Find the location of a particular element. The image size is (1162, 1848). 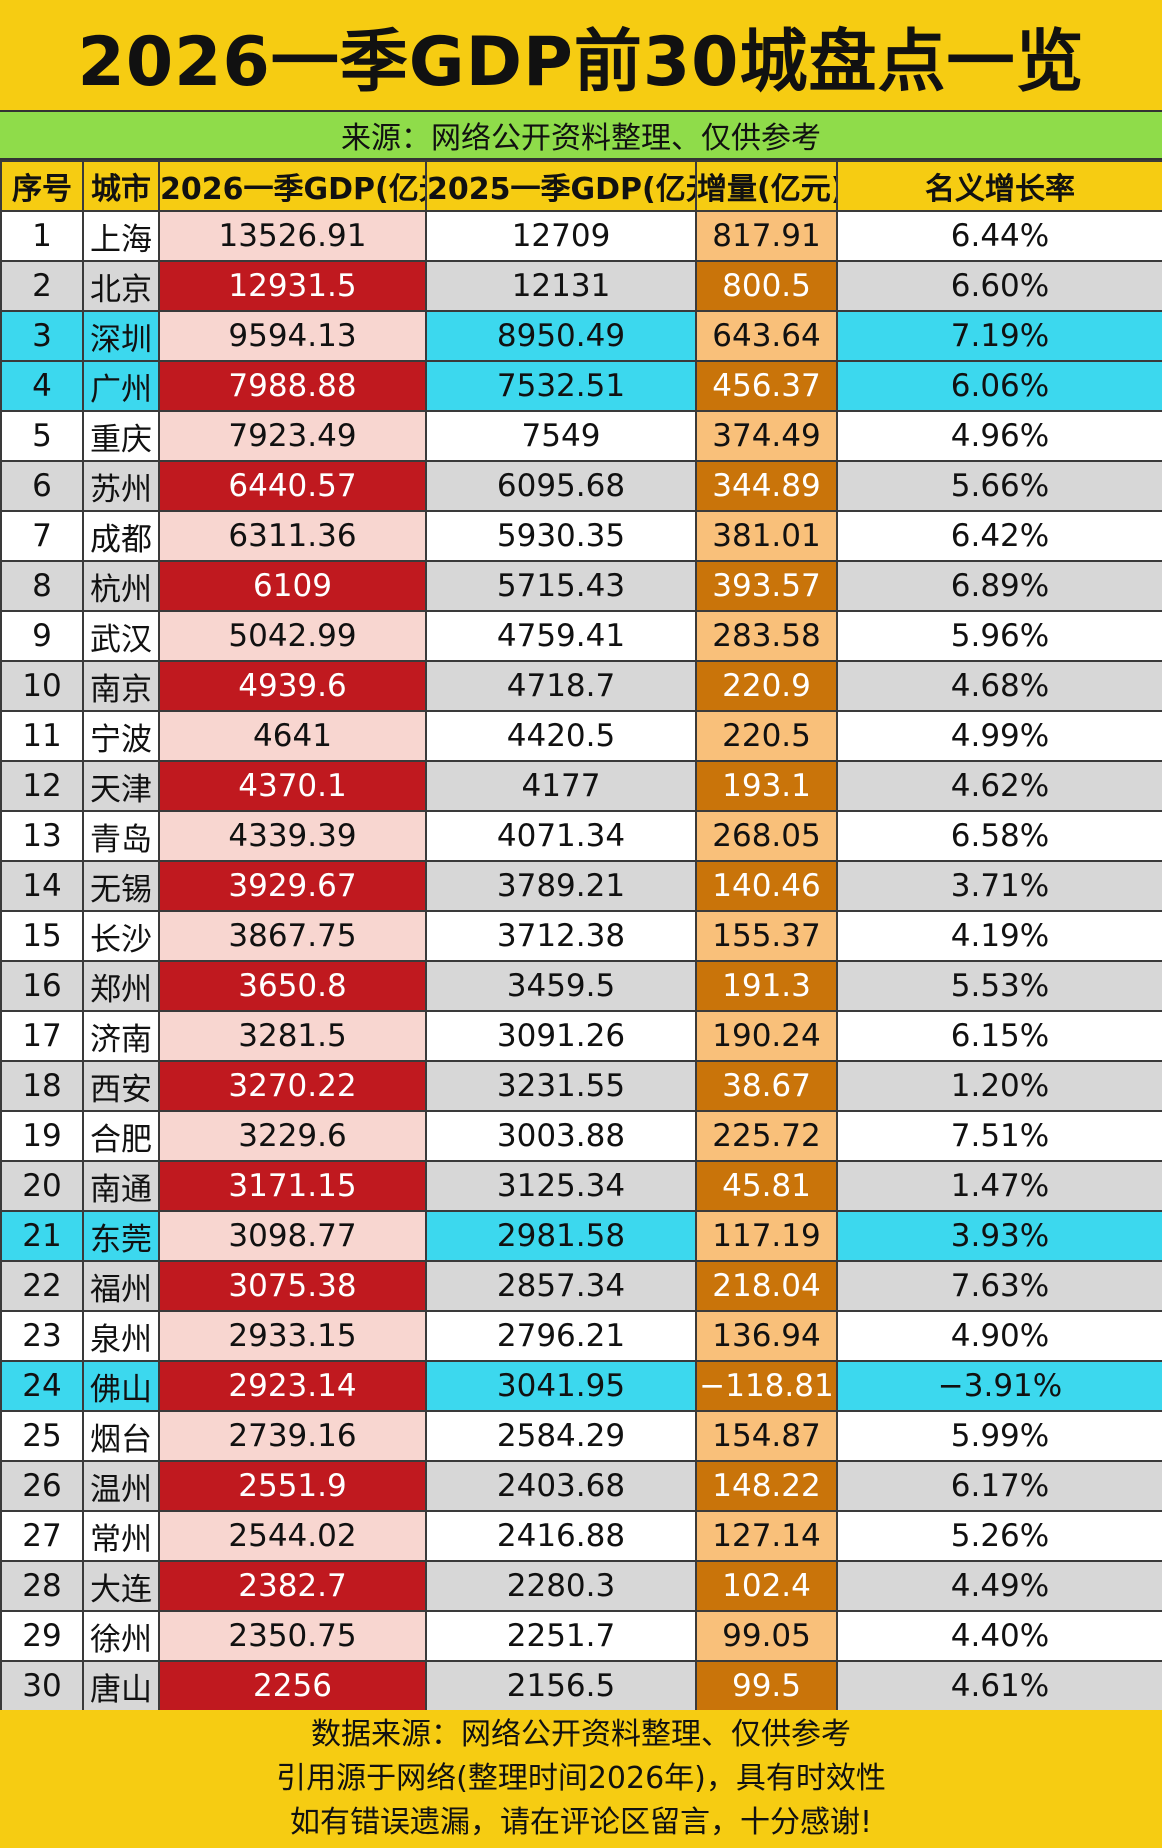

cell-gdp-2025: 2251.7 is located at coordinates (561, 1636).